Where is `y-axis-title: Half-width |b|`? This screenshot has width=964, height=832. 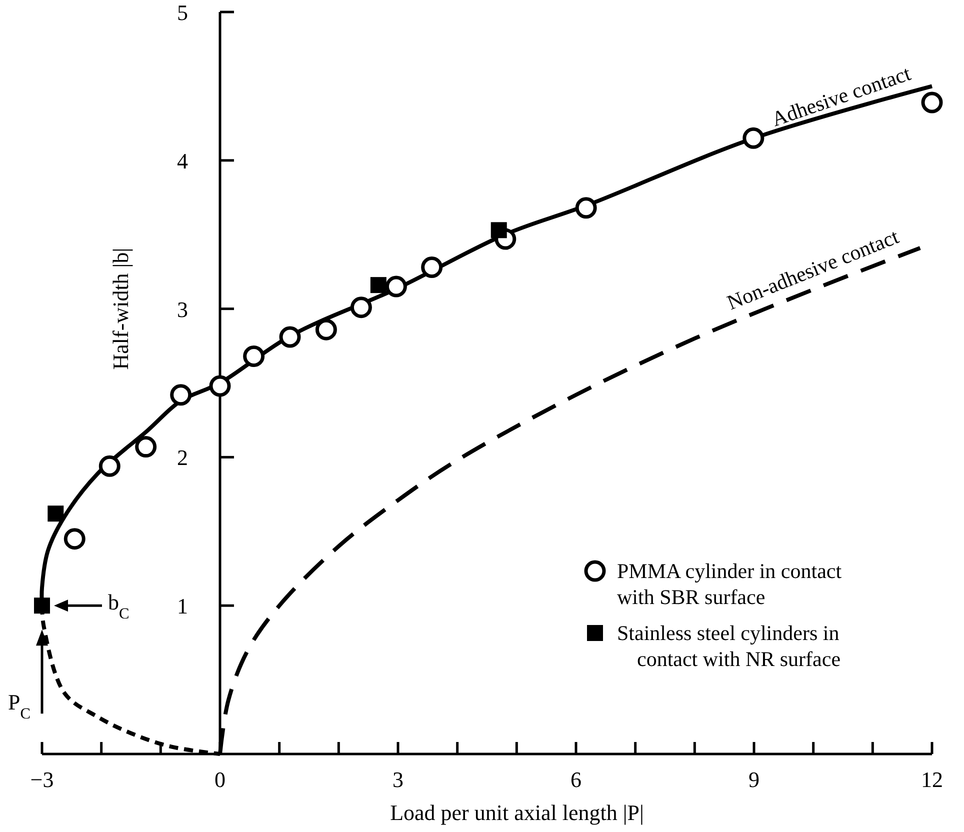 y-axis-title: Half-width |b| is located at coordinates (120, 309).